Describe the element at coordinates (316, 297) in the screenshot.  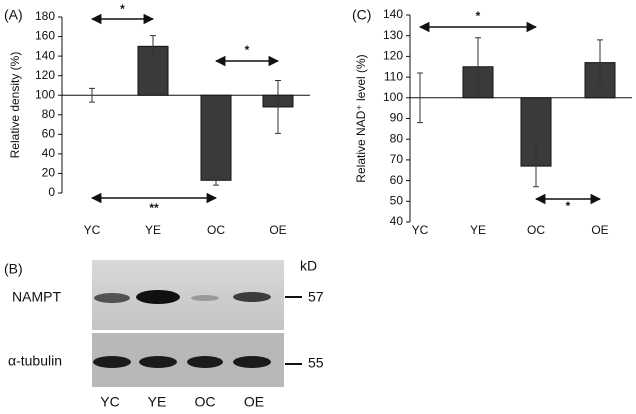
I see `size-label: 57` at that location.